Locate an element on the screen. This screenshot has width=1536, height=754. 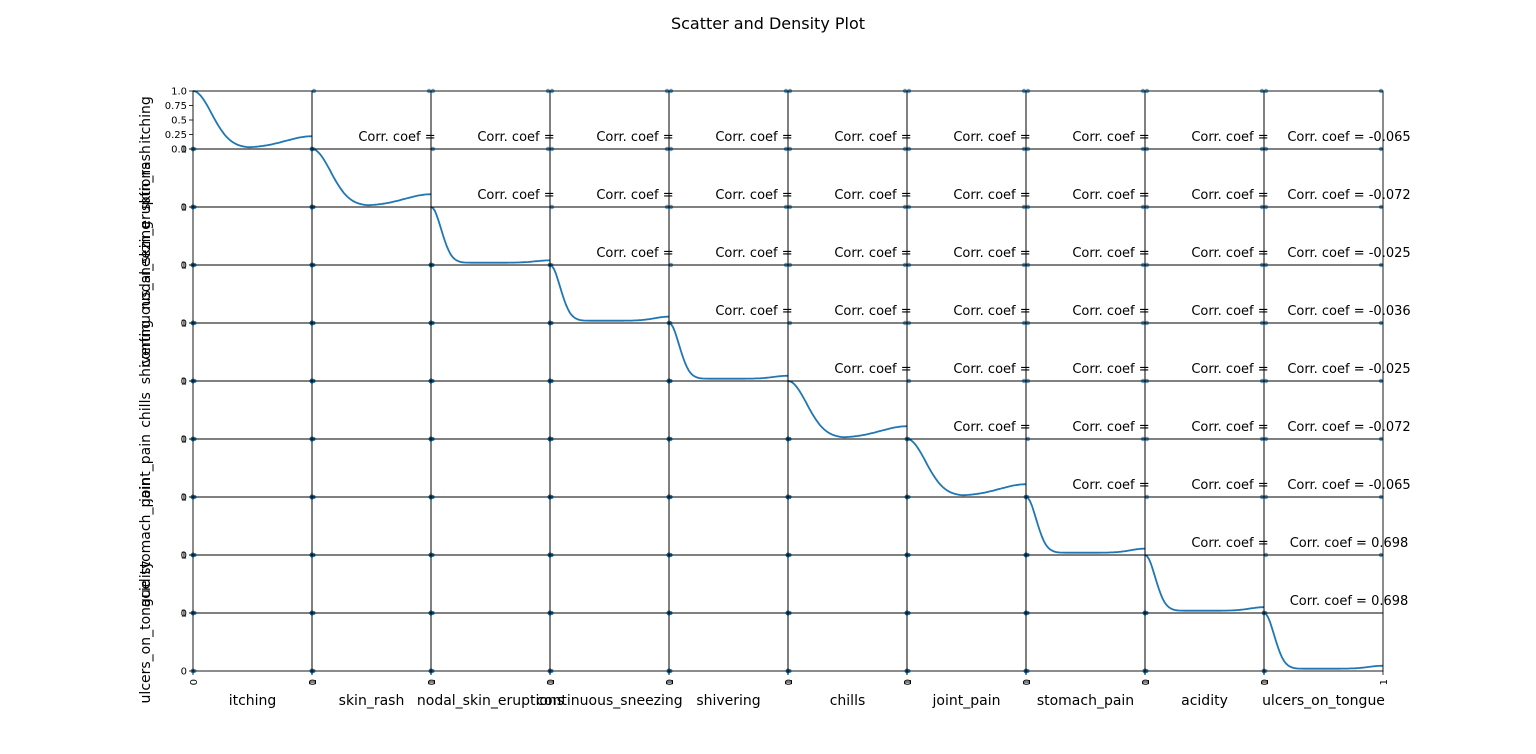
y-axis-label: itching is located at coordinates (146, 120).